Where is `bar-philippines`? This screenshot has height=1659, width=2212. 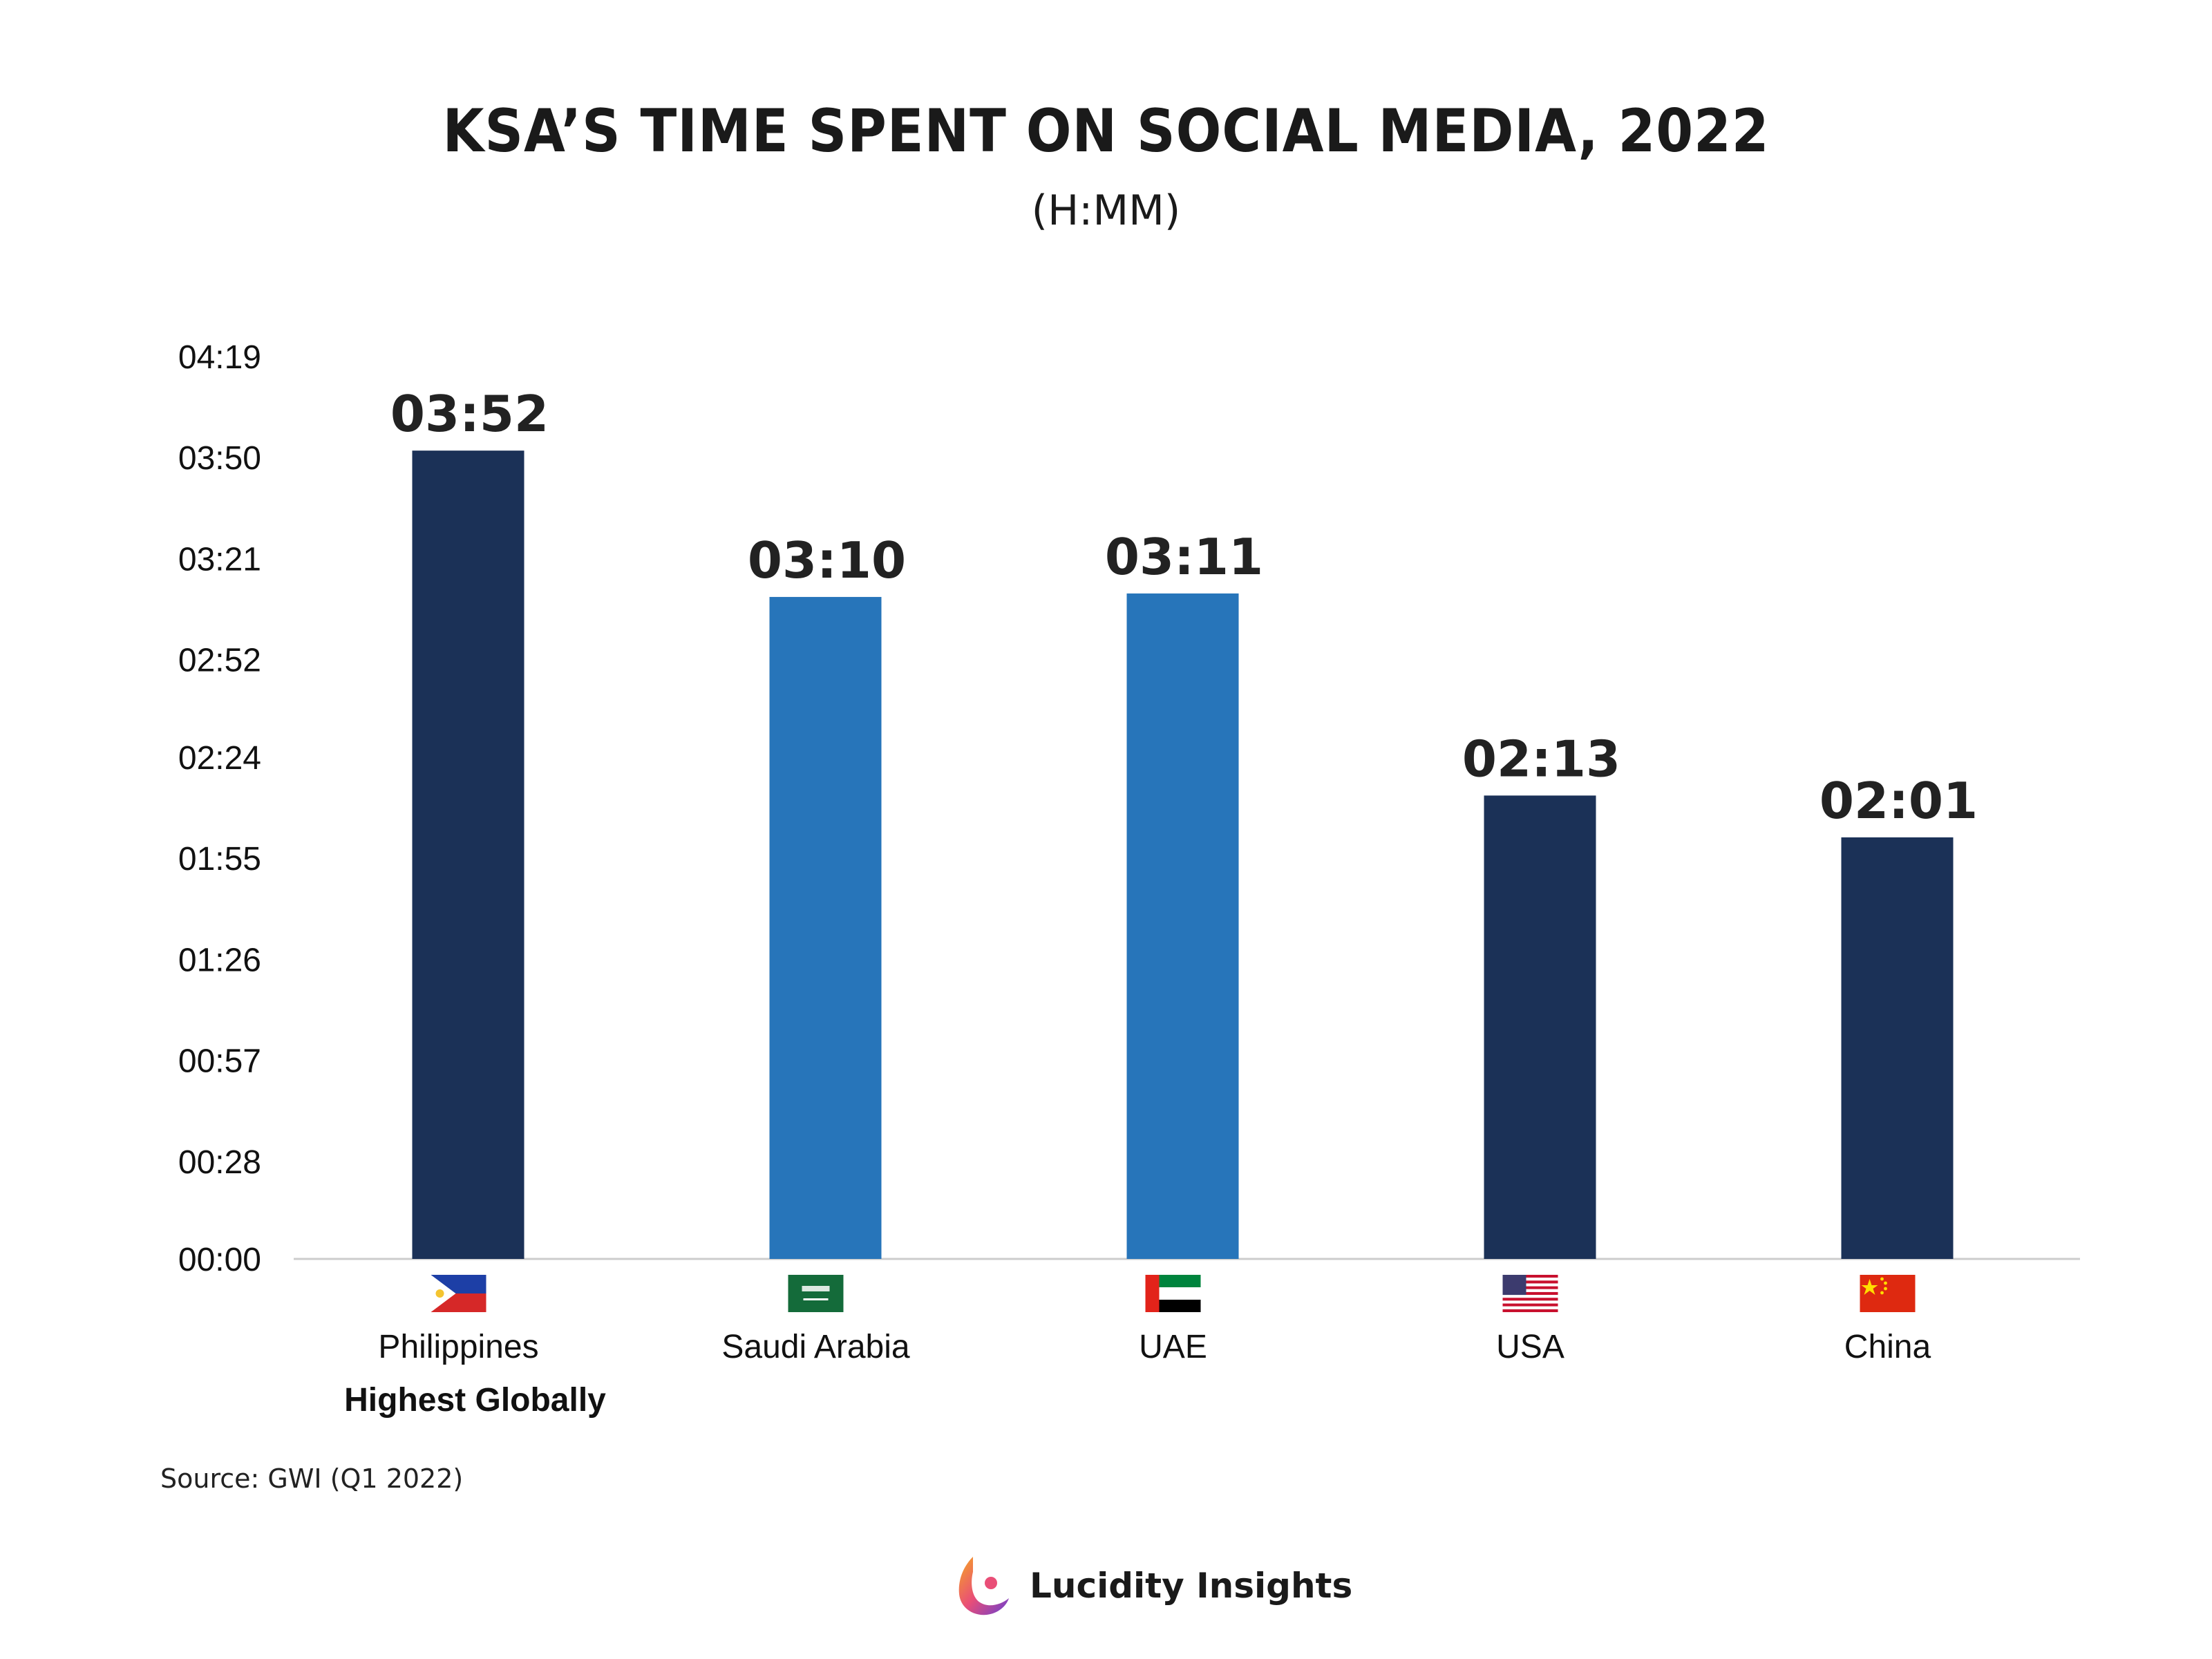
bar-philippines is located at coordinates (468, 855).